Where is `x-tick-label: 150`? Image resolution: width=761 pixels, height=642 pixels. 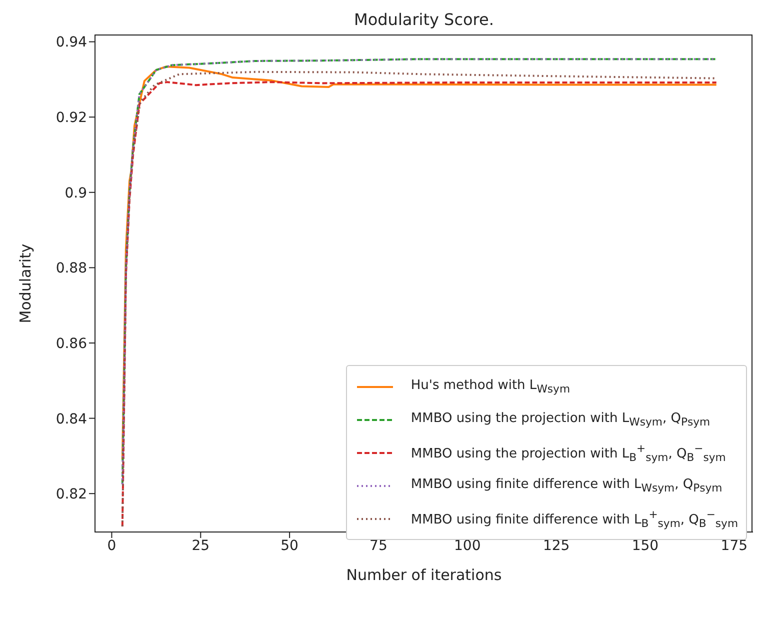 x-tick-label: 150 is located at coordinates (645, 546).